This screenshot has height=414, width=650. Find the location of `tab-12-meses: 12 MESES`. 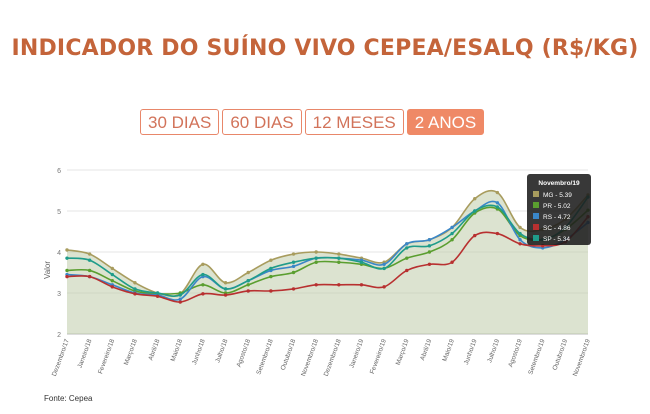

tab-12-meses: 12 MESES is located at coordinates (354, 122).